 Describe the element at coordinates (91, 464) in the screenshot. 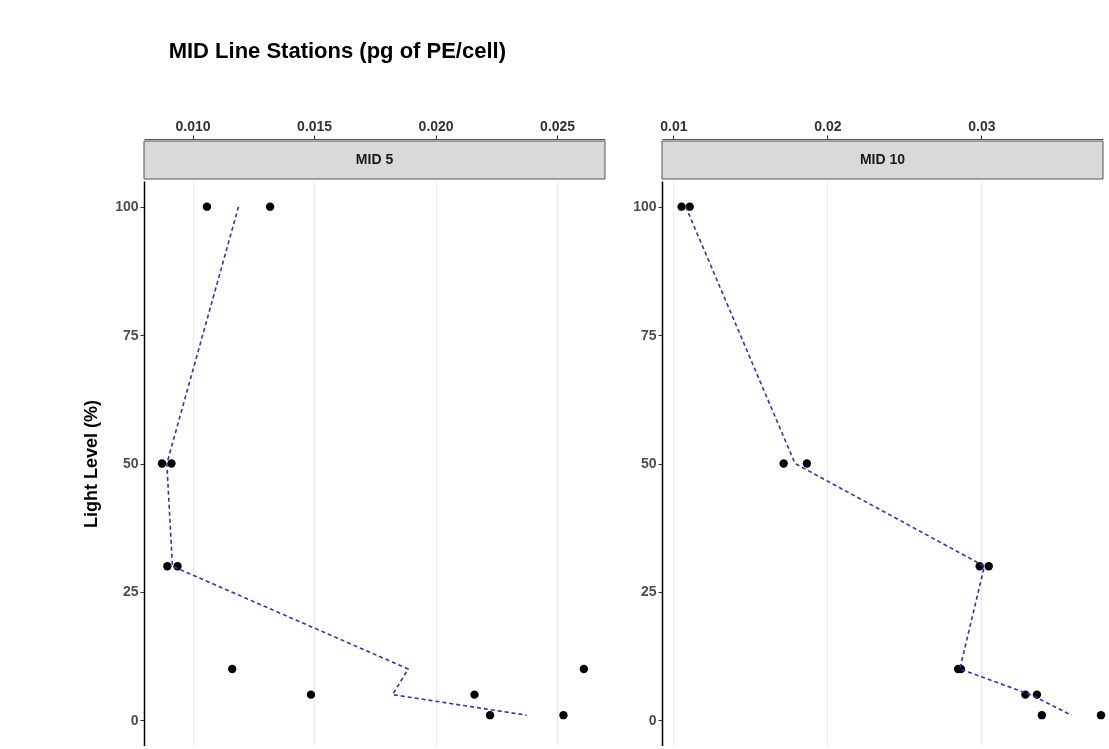

I see `y-axis-title: Light Level (%)` at that location.